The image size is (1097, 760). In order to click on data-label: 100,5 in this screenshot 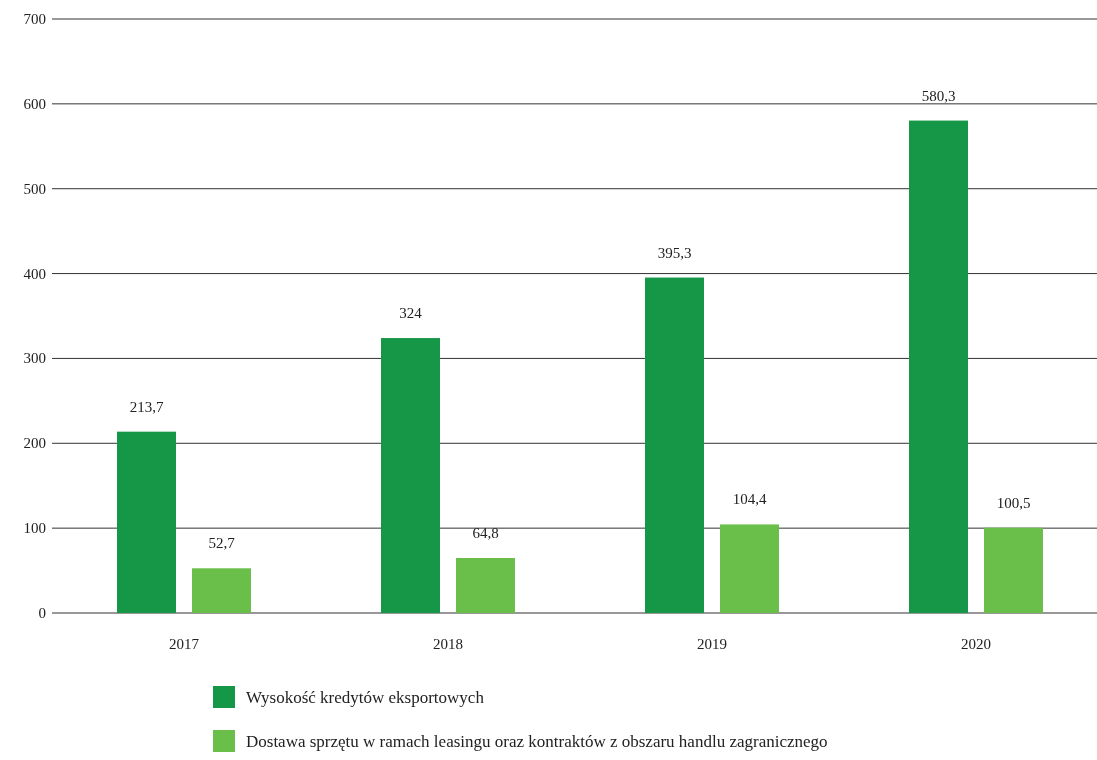, I will do `click(1013, 502)`.